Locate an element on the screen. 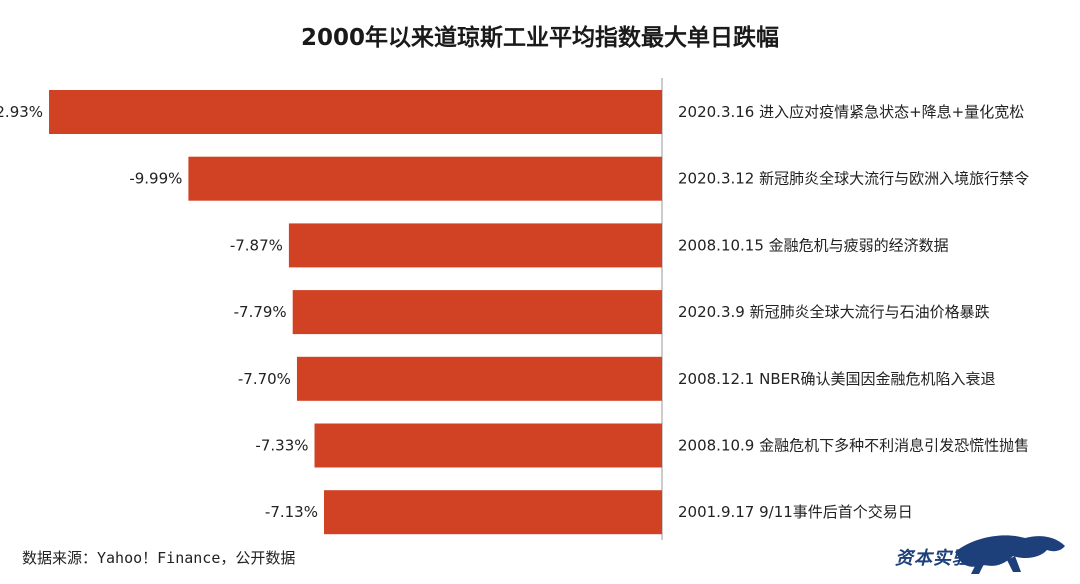 The width and height of the screenshot is (1080, 584). category-label: 2008.12.1 NBER确认美国因金融危机陷入衰退 is located at coordinates (837, 379).